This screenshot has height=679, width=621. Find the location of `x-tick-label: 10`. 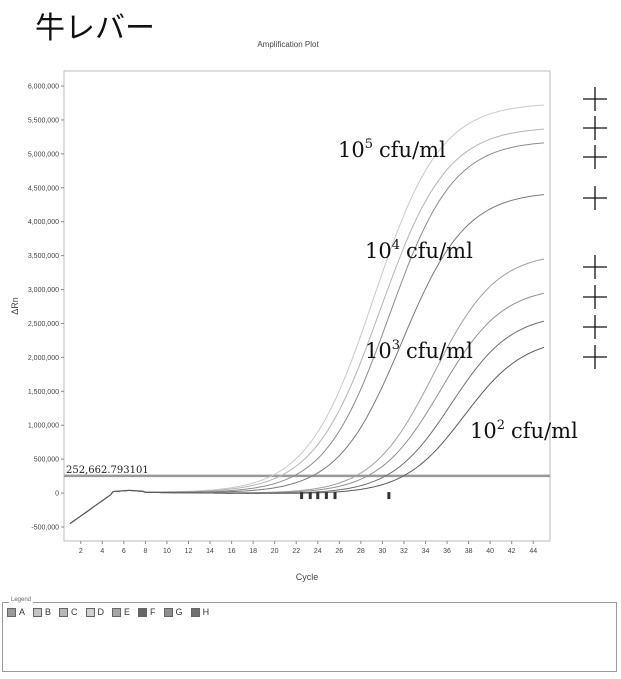

x-tick-label: 10 is located at coordinates (167, 551).